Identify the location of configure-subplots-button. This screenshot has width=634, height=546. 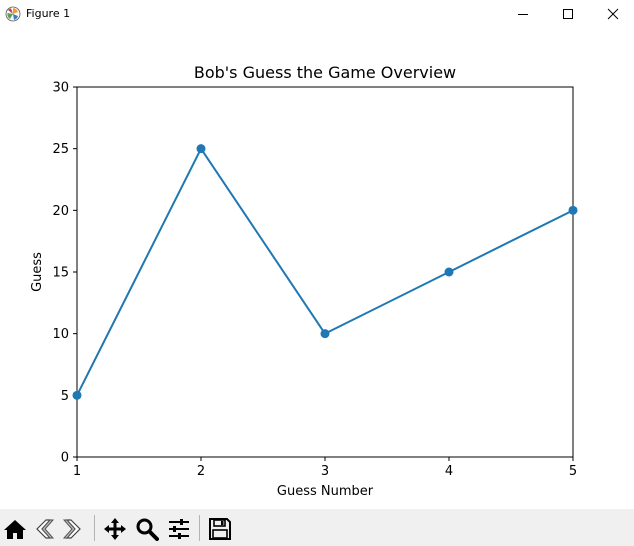
(179, 529).